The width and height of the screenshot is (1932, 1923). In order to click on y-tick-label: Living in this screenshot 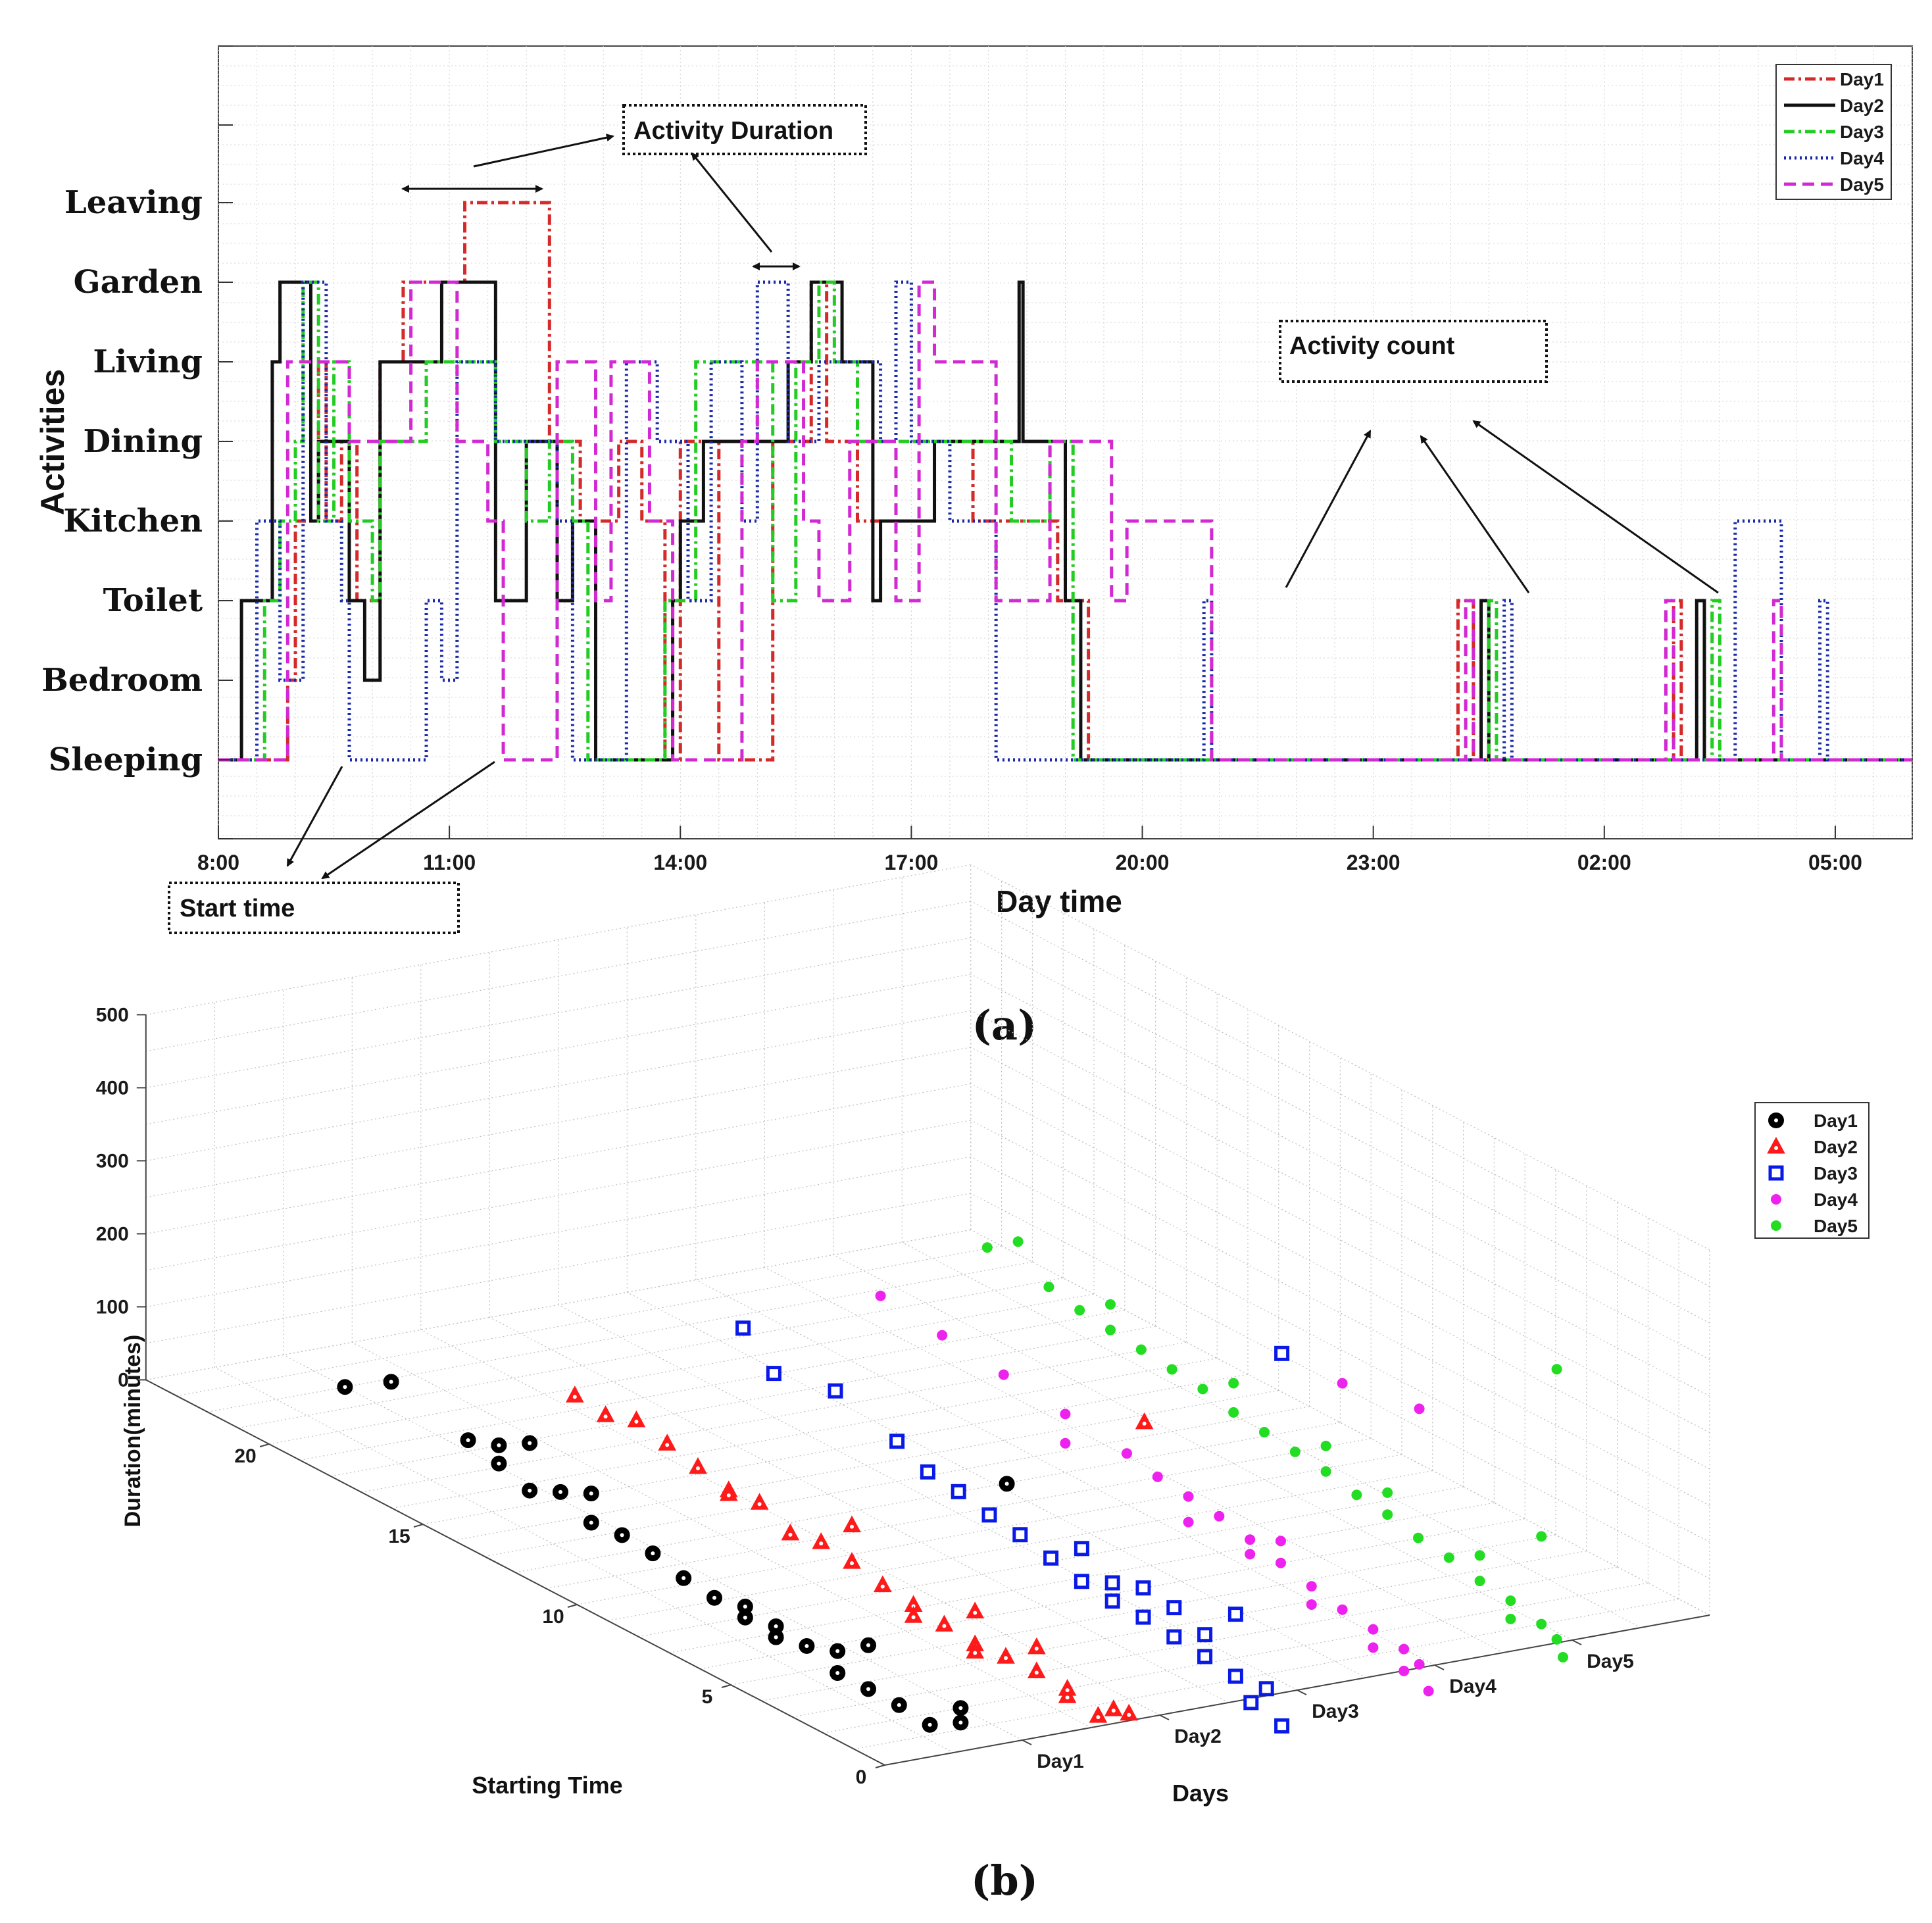, I will do `click(148, 362)`.